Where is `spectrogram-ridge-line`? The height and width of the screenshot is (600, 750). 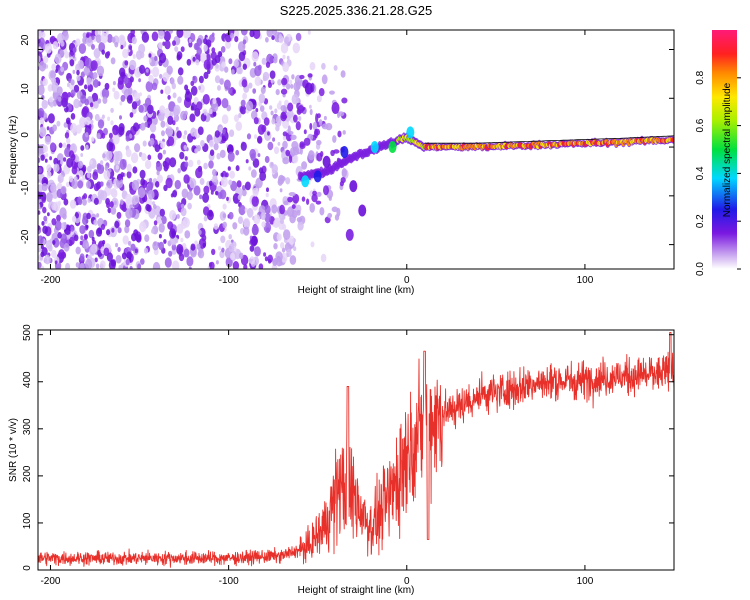
spectrogram-ridge-line is located at coordinates (549, 139).